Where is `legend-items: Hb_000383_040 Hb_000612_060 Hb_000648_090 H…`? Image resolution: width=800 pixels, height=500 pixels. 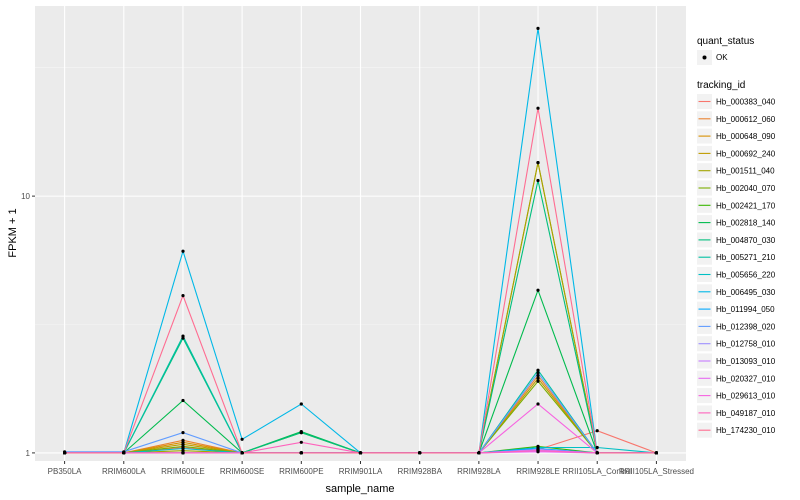 legend-items: Hb_000383_040 Hb_000612_060 Hb_000648_090 H… is located at coordinates (736, 266).